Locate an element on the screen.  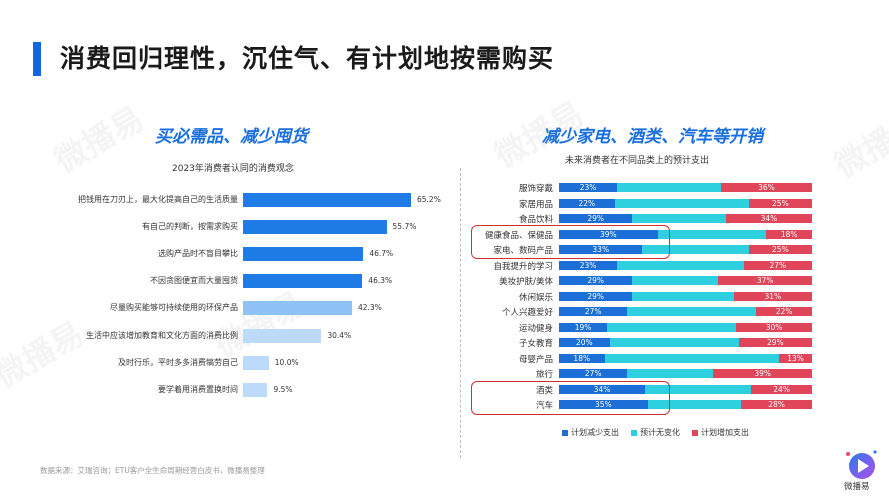
segment-value-label: 13% is located at coordinates (795, 358).